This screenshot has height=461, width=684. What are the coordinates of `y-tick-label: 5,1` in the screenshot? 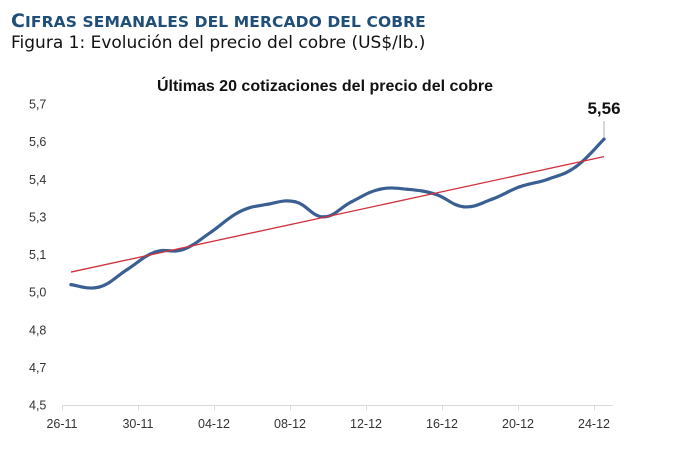 It's located at (37, 255).